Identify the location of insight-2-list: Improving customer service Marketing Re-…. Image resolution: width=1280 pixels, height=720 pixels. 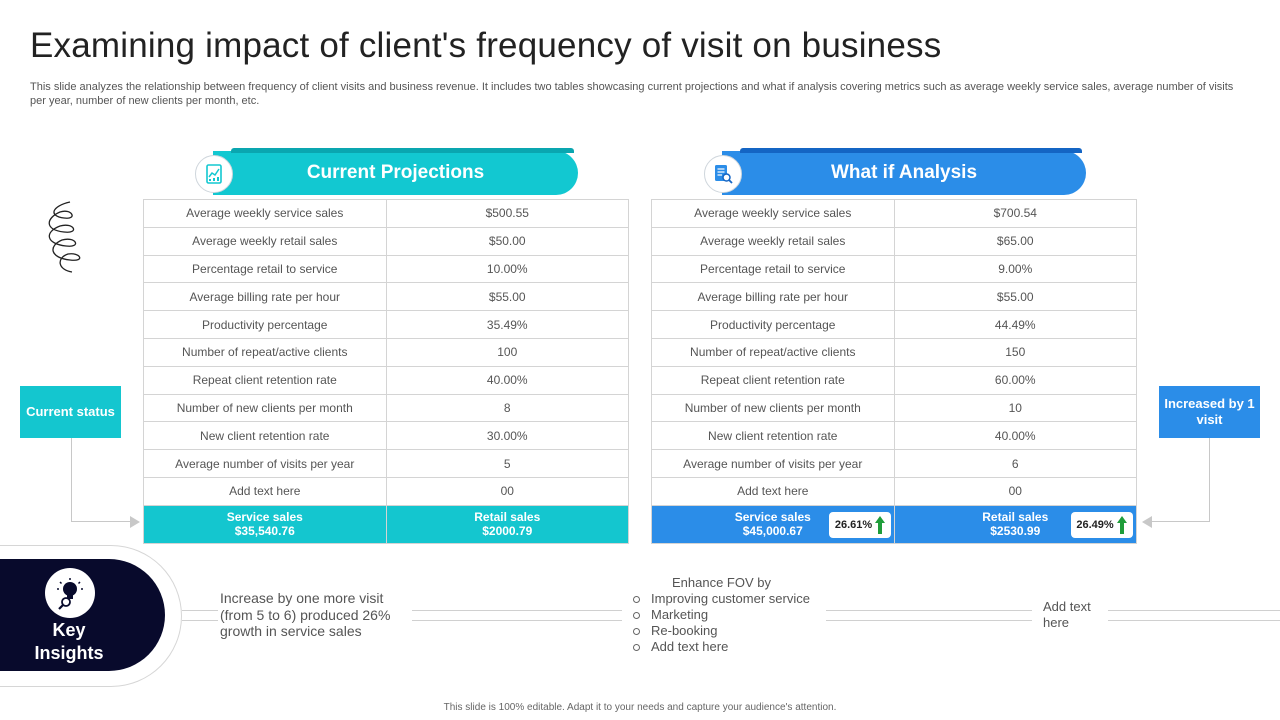
(727, 623).